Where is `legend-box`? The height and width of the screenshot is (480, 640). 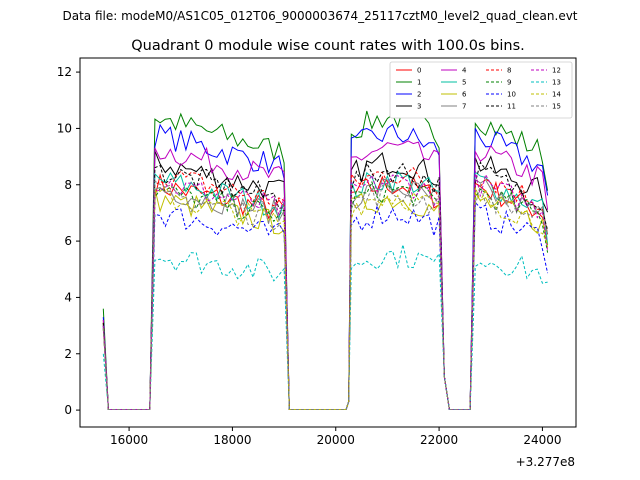 legend-box is located at coordinates (481, 90).